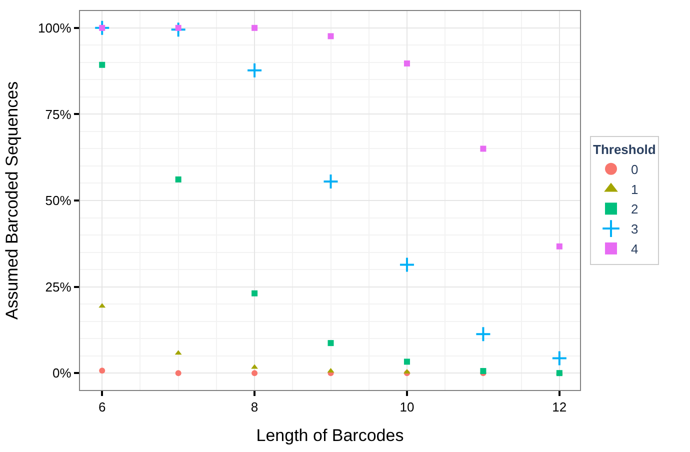 The height and width of the screenshot is (452, 690). Describe the element at coordinates (58, 286) in the screenshot. I see `y-tick-label: 25%` at that location.